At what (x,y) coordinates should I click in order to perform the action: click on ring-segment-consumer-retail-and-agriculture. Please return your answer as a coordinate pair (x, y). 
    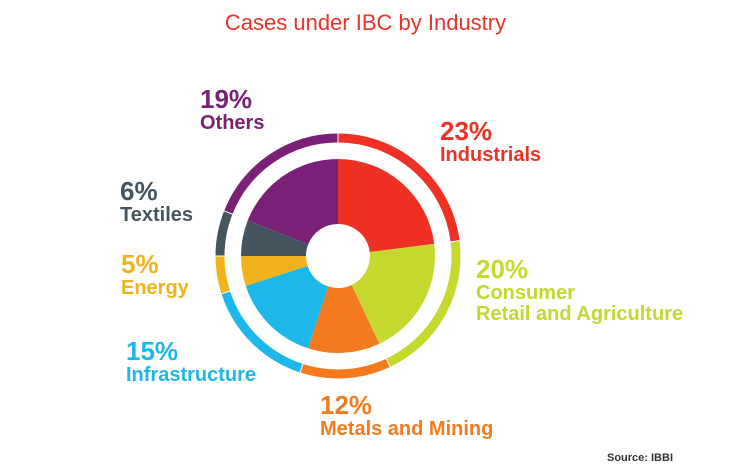
    Looking at the image, I should click on (423, 304).